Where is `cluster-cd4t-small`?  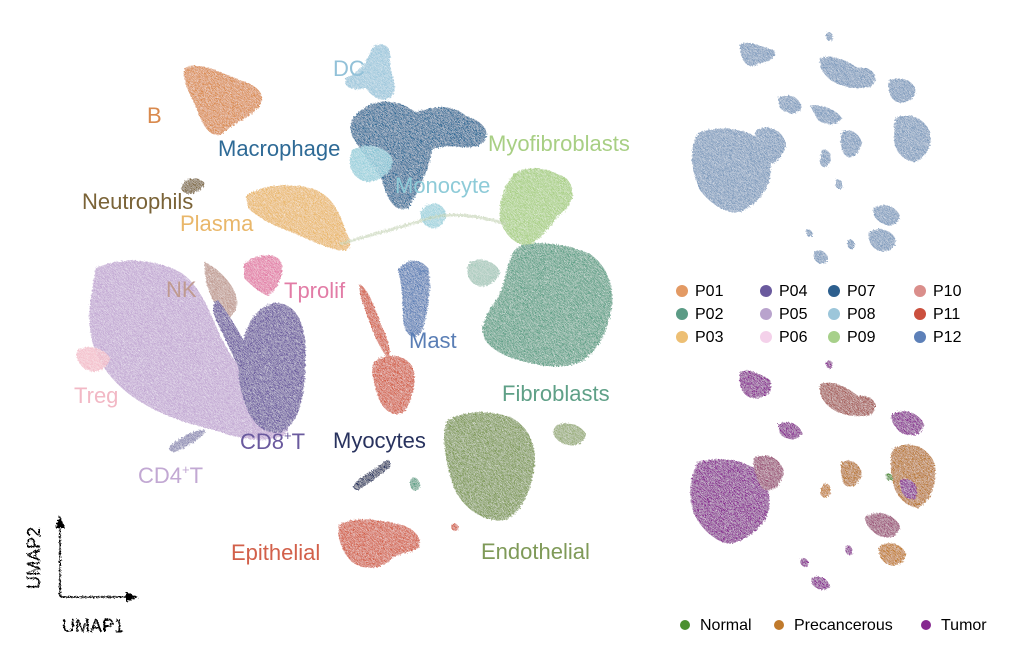
cluster-cd4t-small is located at coordinates (187, 440).